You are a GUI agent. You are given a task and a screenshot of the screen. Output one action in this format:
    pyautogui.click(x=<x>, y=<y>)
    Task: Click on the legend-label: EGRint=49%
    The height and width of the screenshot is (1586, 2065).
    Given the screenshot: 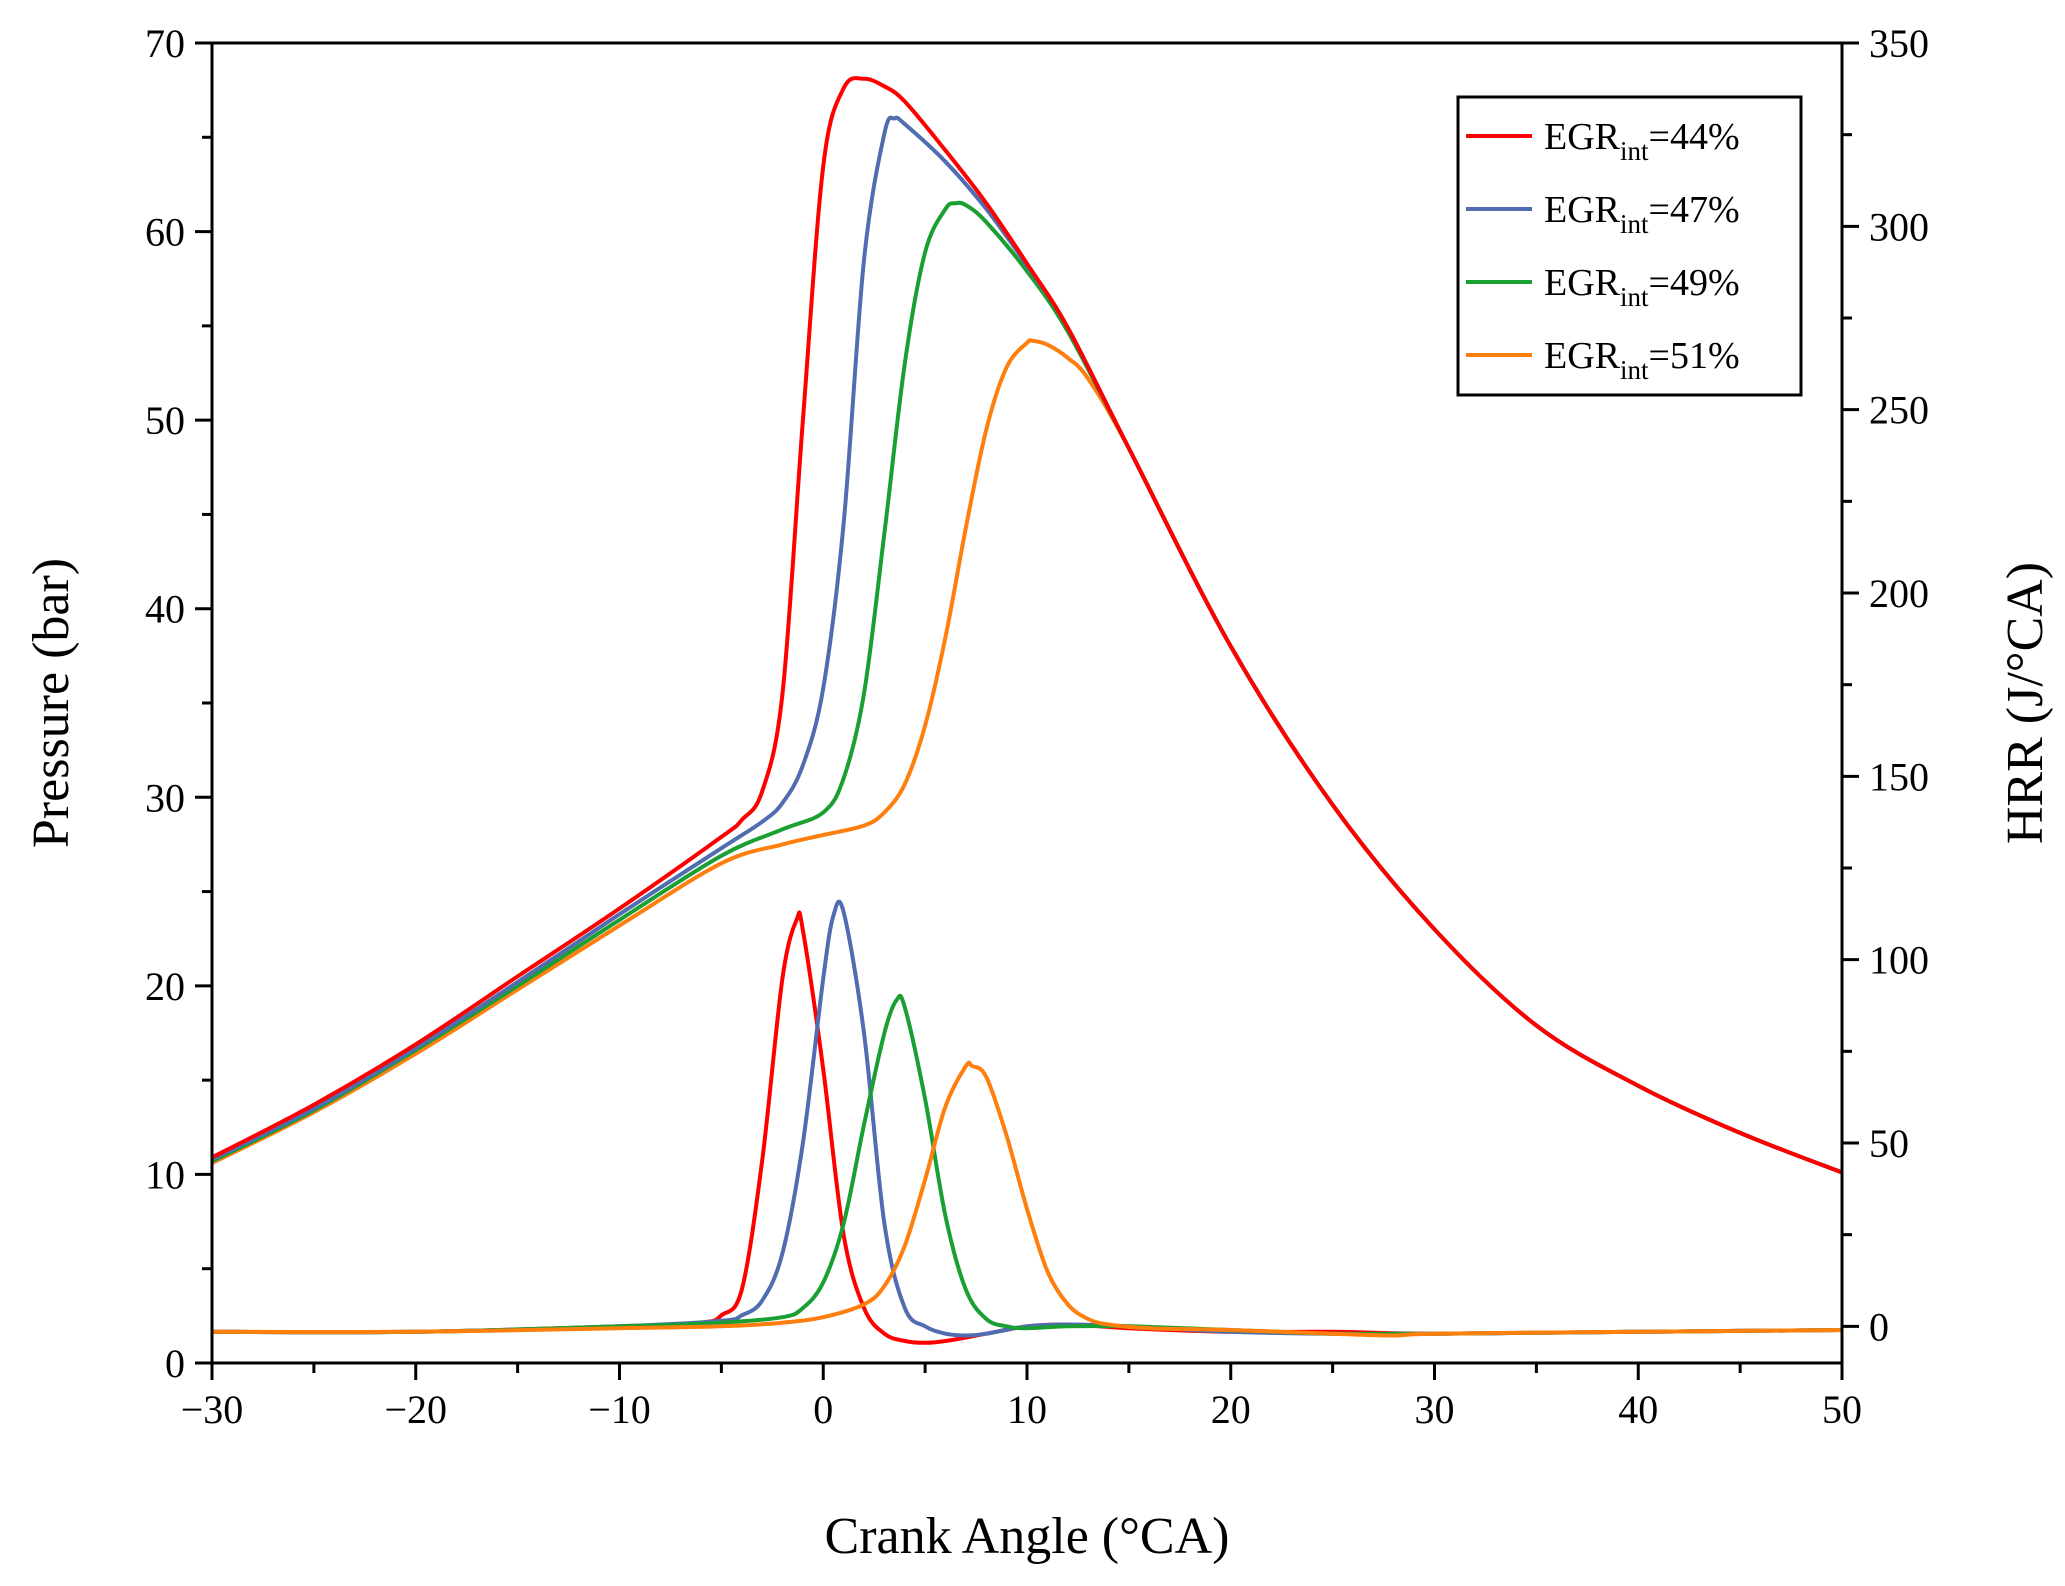 What is the action you would take?
    pyautogui.click(x=1642, y=287)
    